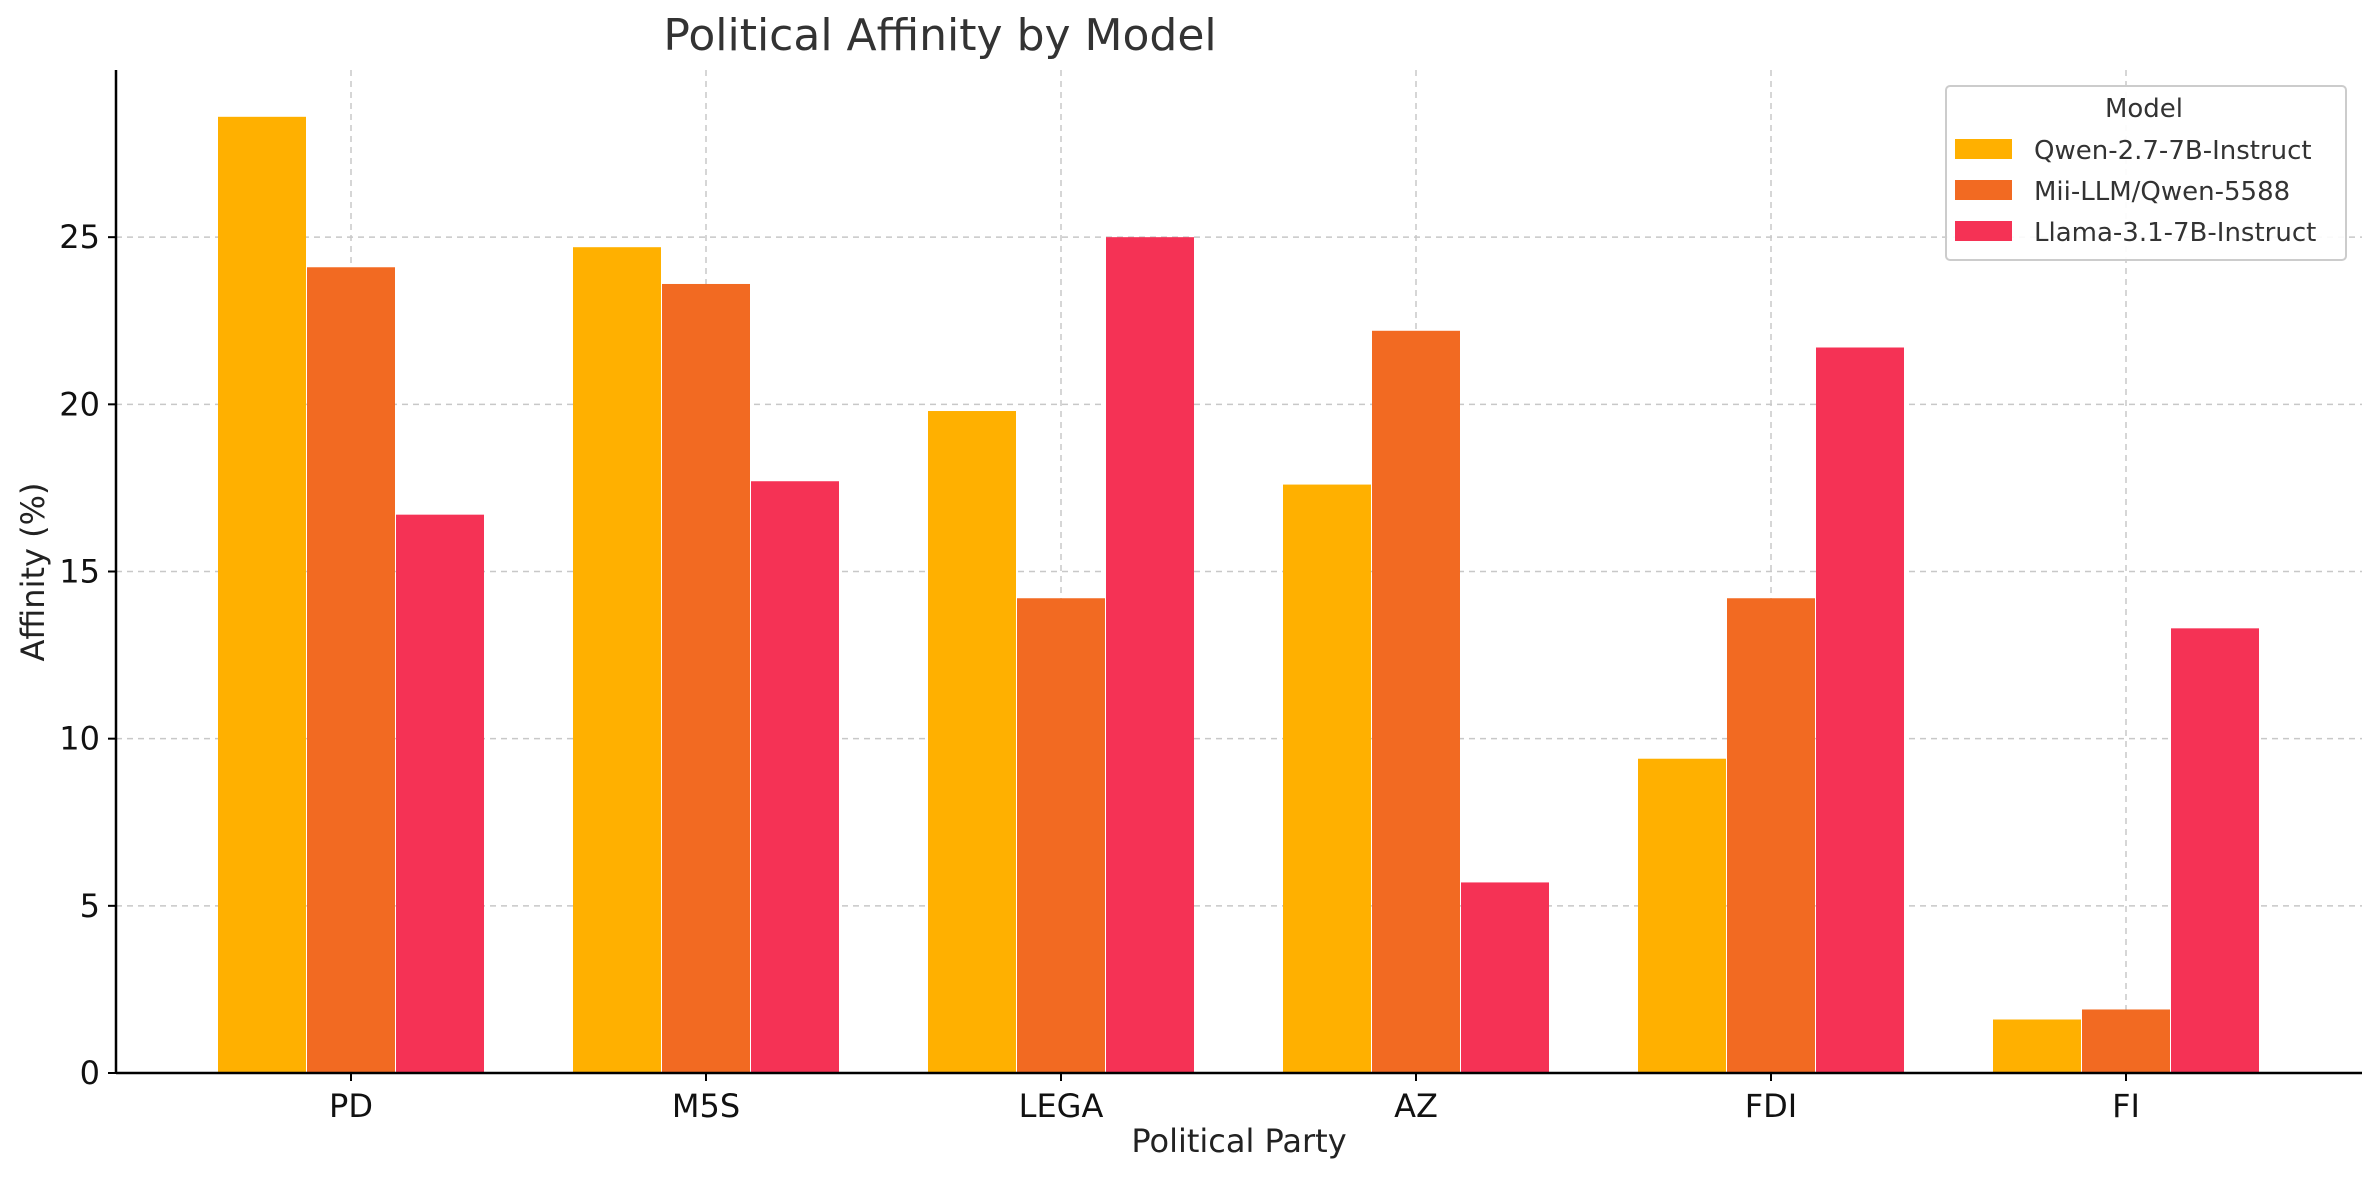 The height and width of the screenshot is (1180, 2379). I want to click on x-tick-label-fdi: FDI, so click(1771, 1106).